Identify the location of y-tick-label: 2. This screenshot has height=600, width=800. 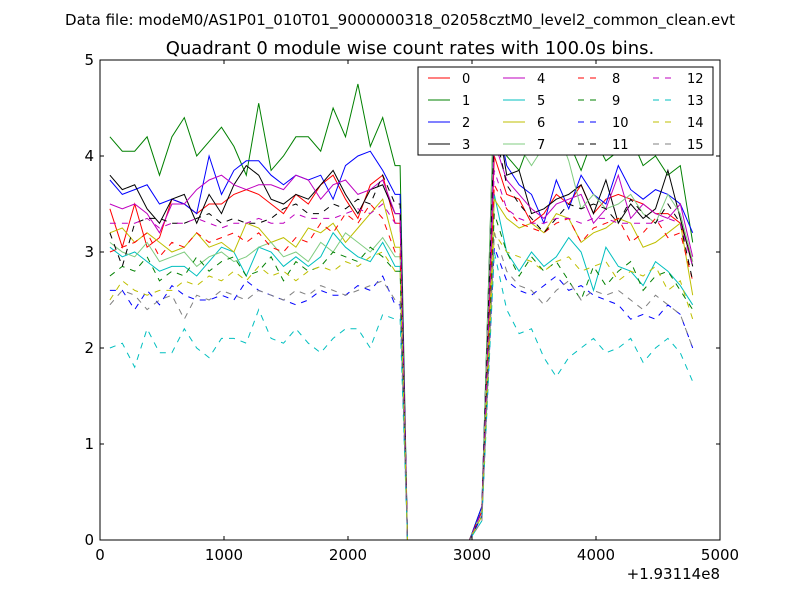
(89, 348).